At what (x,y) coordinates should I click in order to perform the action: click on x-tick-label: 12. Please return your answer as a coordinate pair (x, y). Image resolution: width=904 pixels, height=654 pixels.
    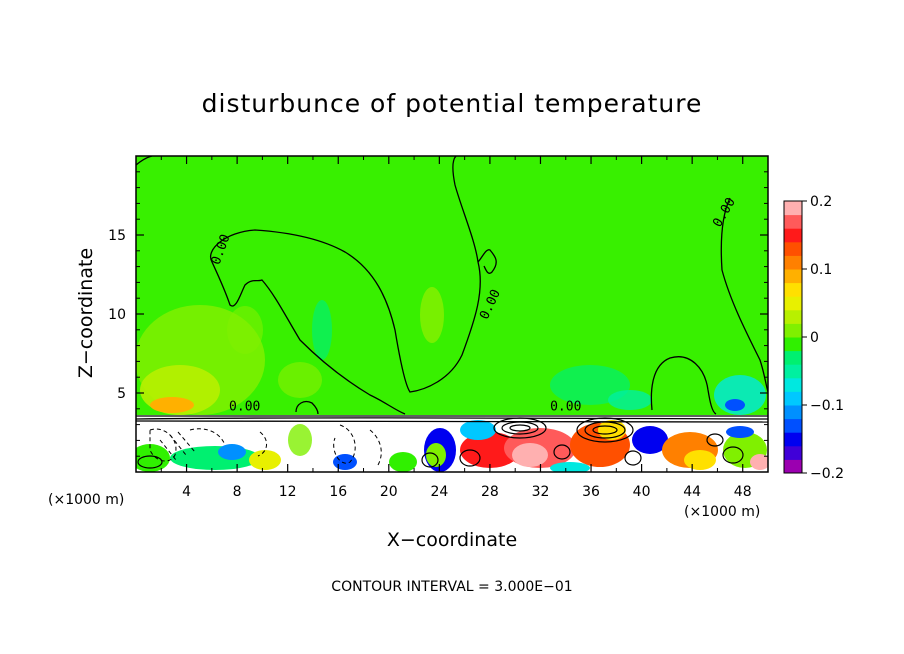
    Looking at the image, I should click on (288, 492).